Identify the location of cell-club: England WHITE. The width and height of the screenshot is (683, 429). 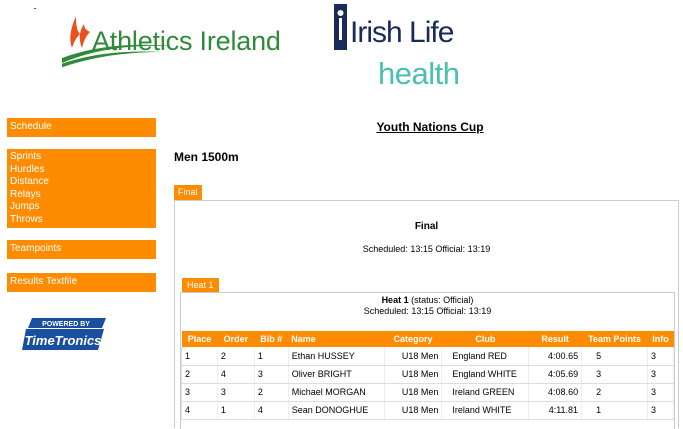
(485, 374).